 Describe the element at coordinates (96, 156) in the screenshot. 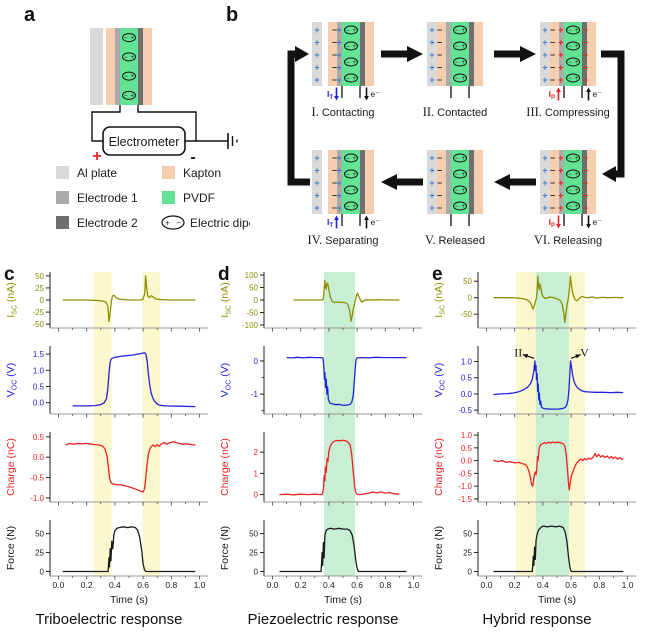

I see `plus-terminal-label: +` at that location.